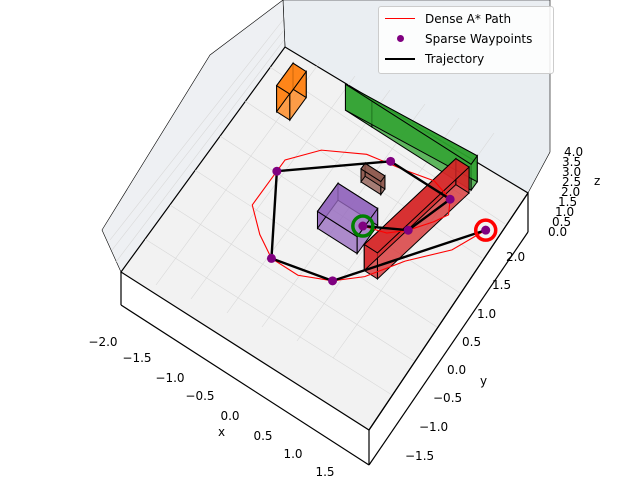 The height and width of the screenshot is (480, 640). I want to click on y-tick-label: −1.5, so click(419, 456).